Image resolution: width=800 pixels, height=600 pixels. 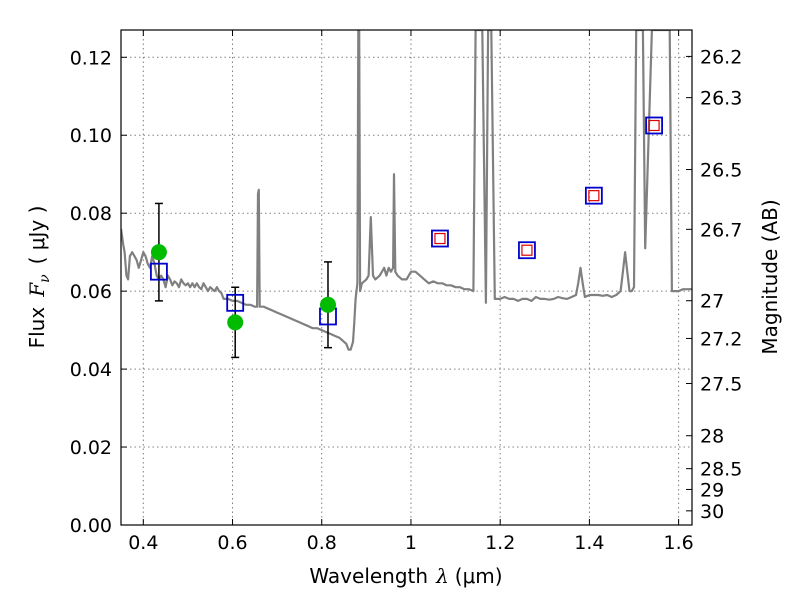 I want to click on y2-tick-label: 28, so click(x=712, y=437).